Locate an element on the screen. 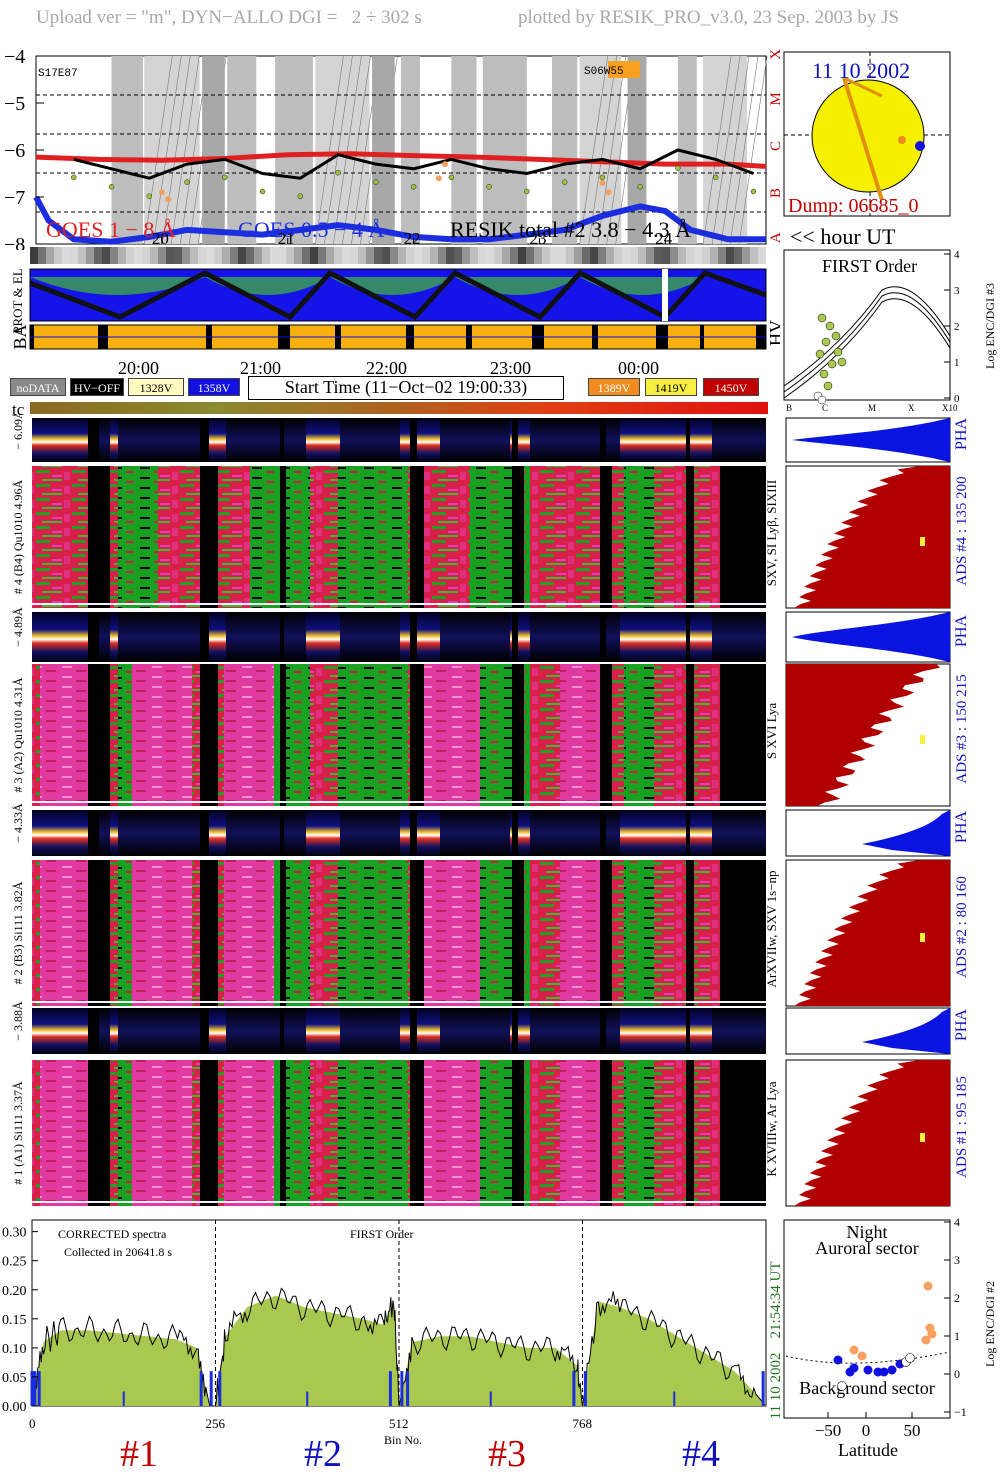  hour-unit-label: << hour UT is located at coordinates (843, 236).